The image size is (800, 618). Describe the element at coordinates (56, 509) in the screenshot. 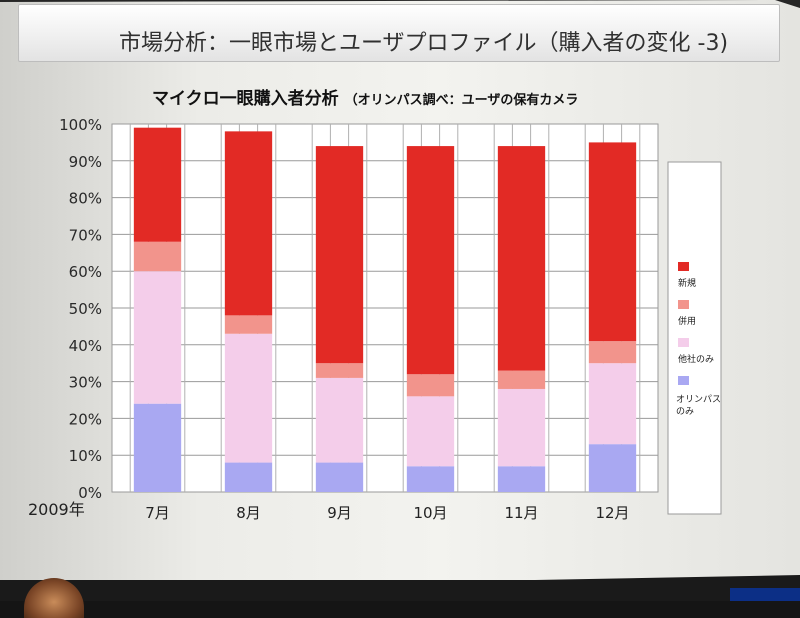

I see `year-label: 2009年` at that location.